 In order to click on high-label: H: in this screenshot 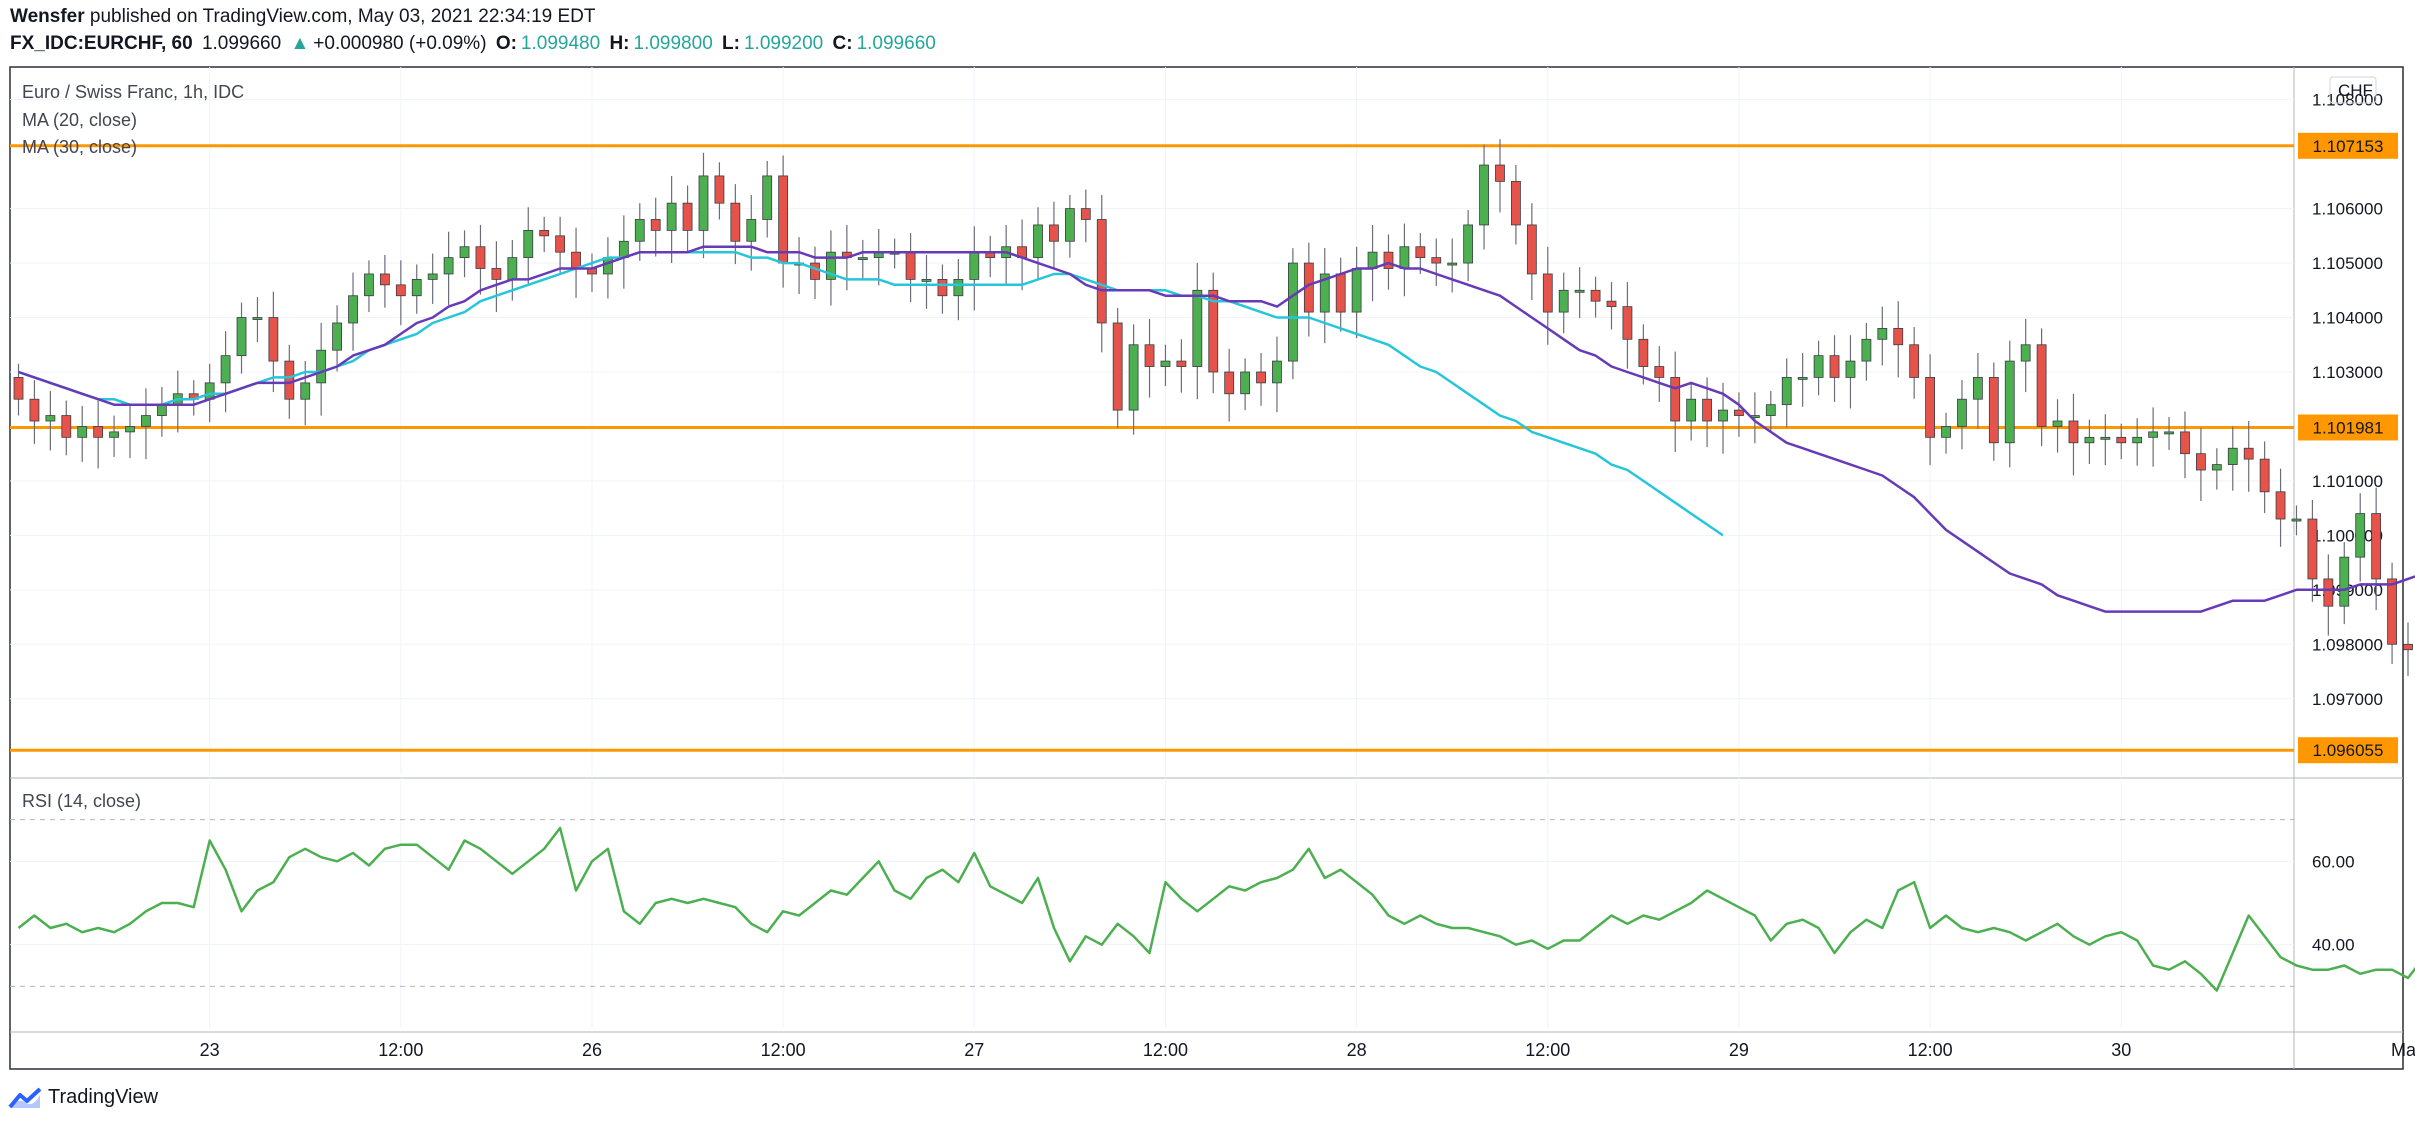, I will do `click(619, 43)`.